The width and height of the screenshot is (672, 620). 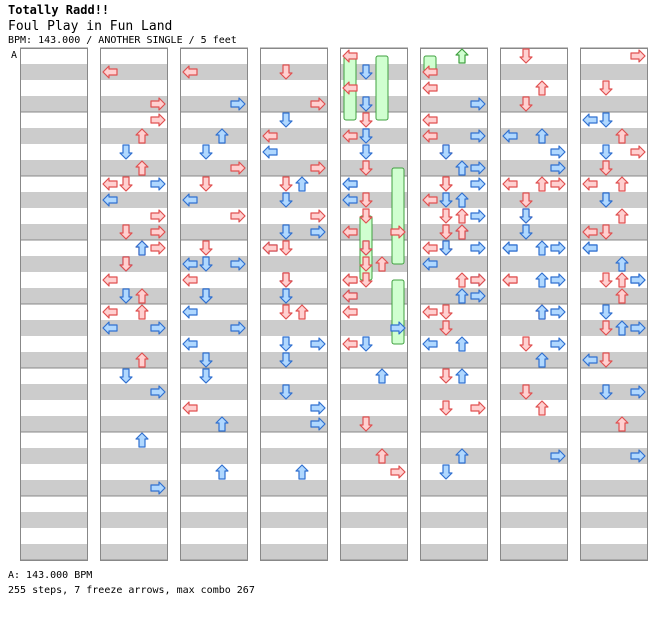 I want to click on song-title: Foul Play in Fun Land, so click(x=90, y=26).